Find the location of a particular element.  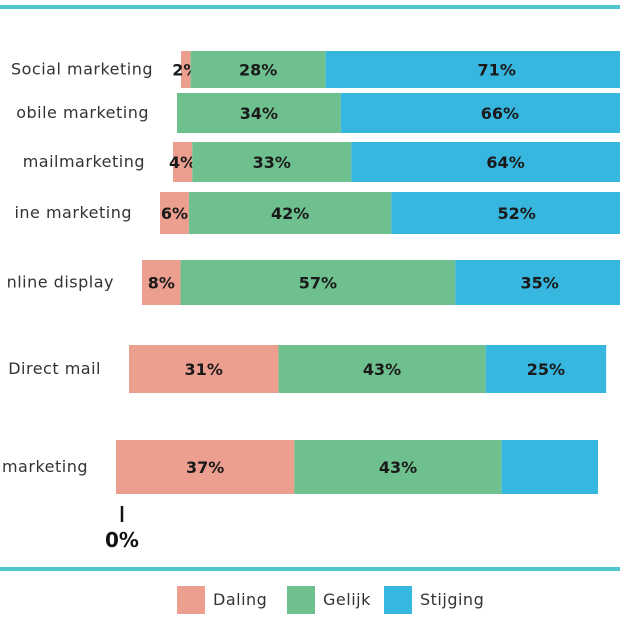

value-label-stijging-direct-mail: 25% is located at coordinates (546, 369).